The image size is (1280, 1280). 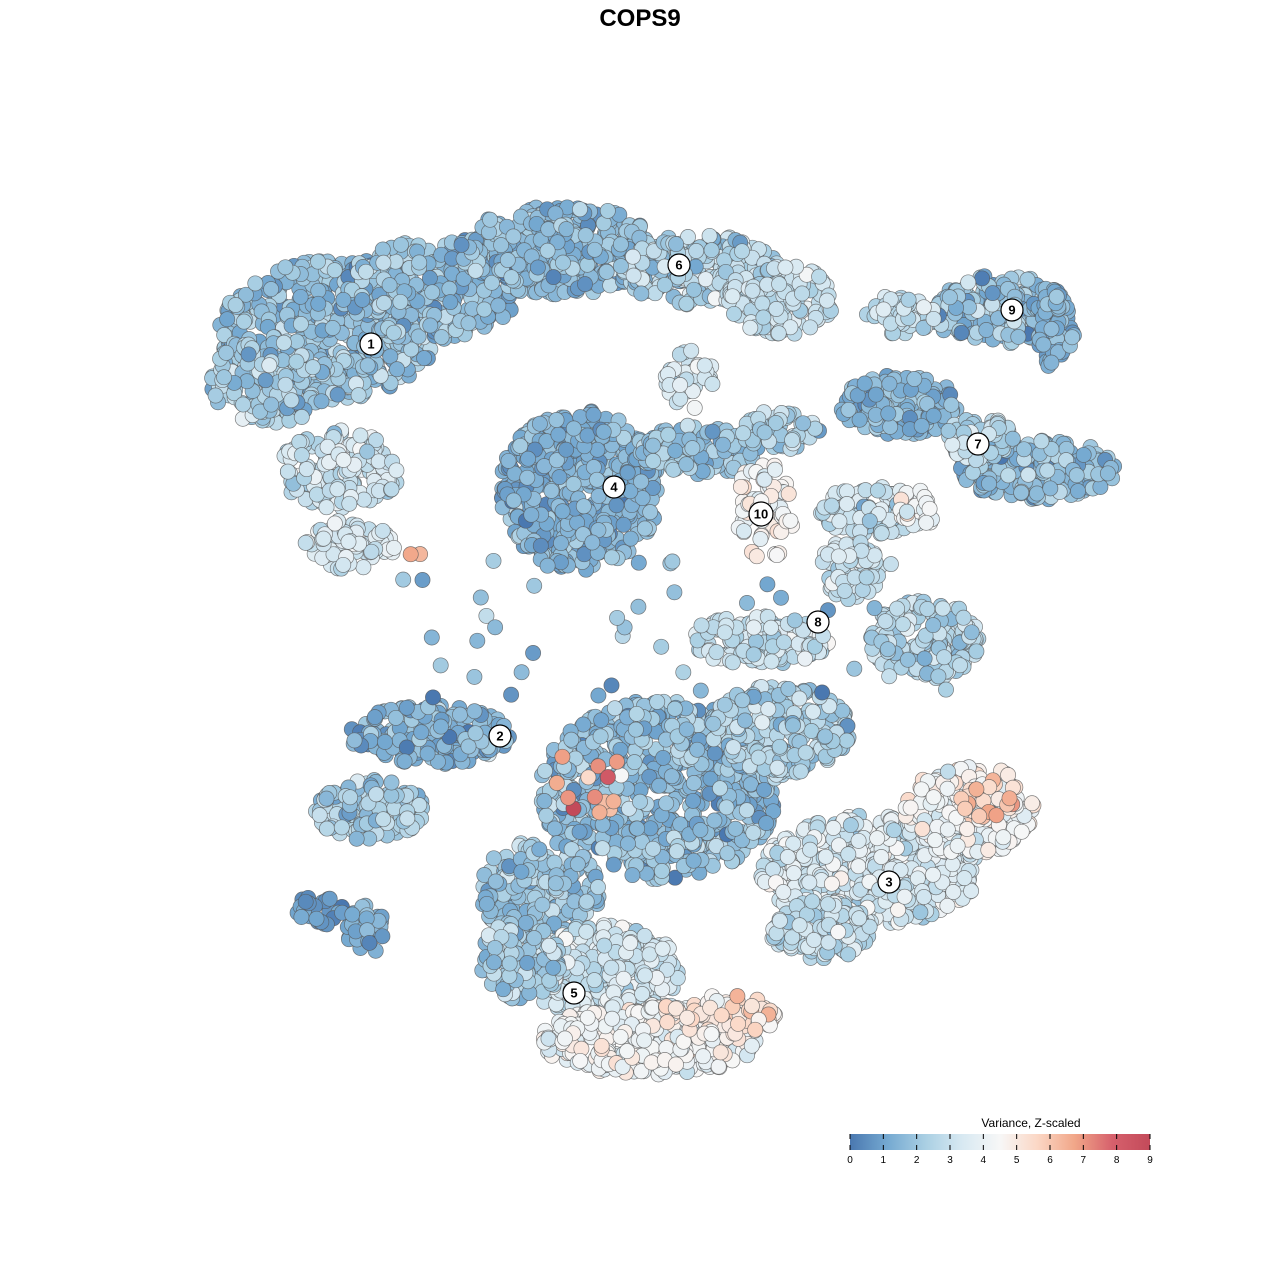 I want to click on chart-title: COPS9, so click(x=639, y=18).